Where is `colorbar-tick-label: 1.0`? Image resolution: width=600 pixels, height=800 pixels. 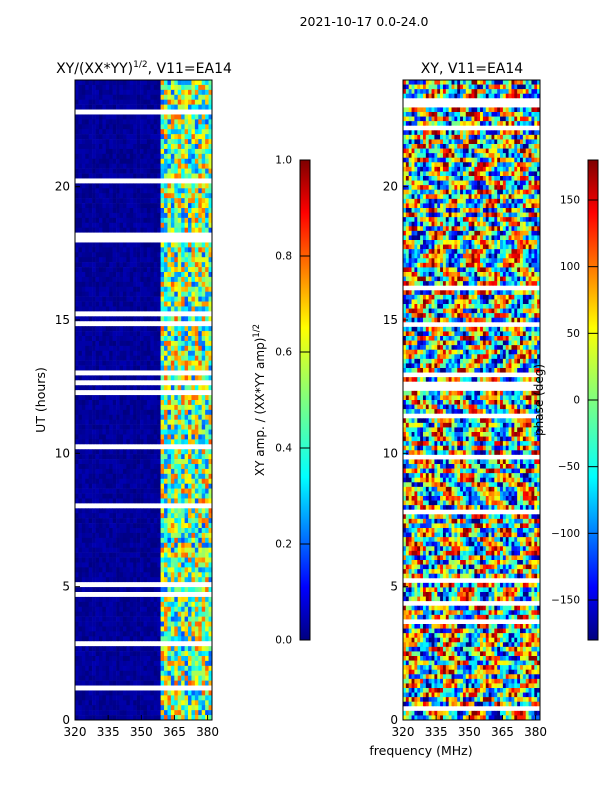 colorbar-tick-label: 1.0 is located at coordinates (283, 161).